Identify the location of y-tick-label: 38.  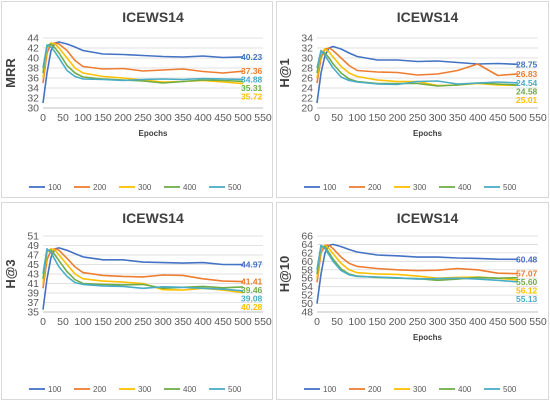
(33, 69).